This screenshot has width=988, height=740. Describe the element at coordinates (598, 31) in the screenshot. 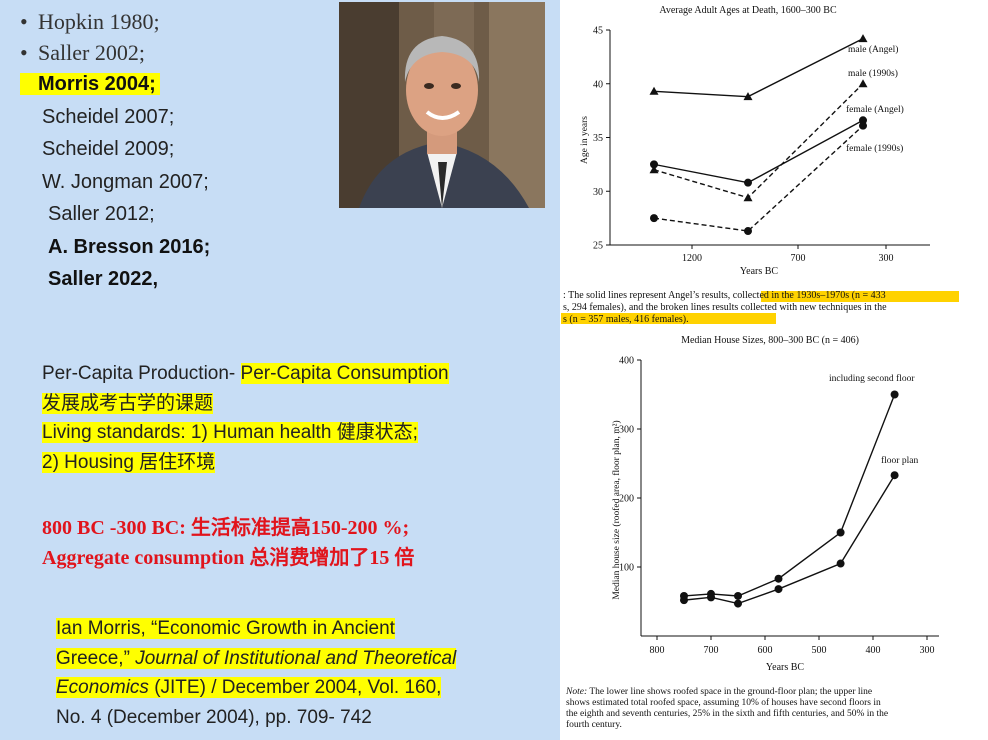

I see `y-tick-label: 45` at that location.